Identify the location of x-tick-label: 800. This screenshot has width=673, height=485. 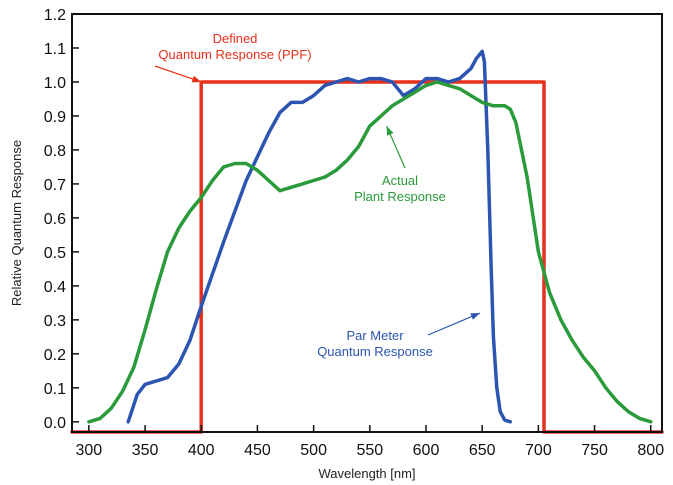
(650, 450).